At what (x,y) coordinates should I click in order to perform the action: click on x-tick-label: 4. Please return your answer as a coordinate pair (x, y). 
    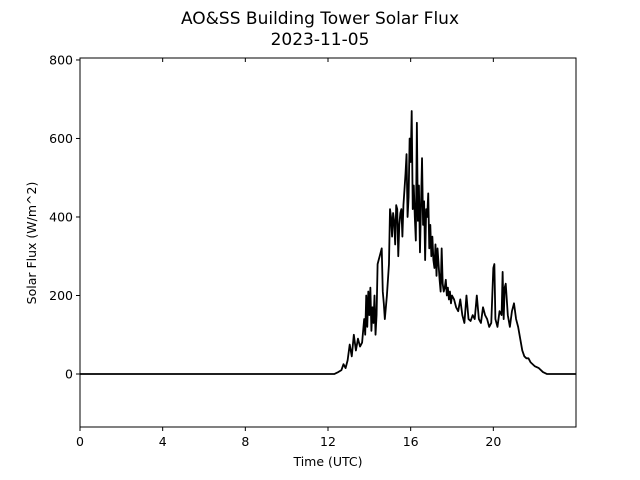
    Looking at the image, I should click on (163, 441).